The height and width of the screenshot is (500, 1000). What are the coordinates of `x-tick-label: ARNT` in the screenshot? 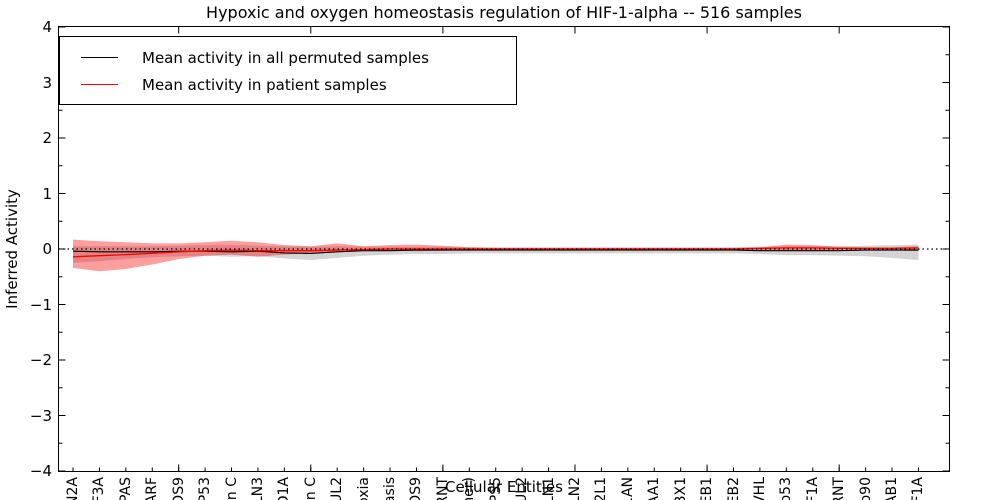 It's located at (442, 488).